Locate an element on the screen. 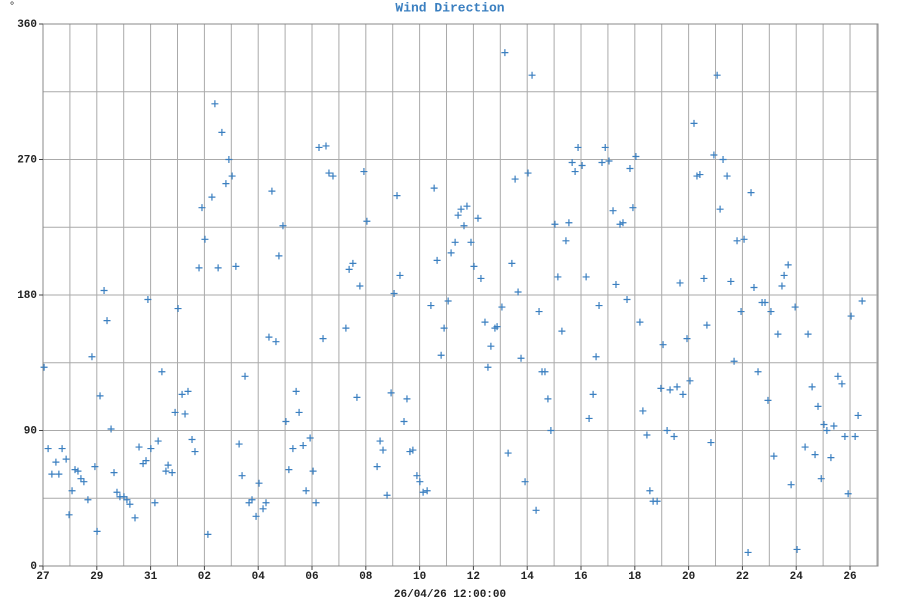 This screenshot has width=900, height=600. y-tick-label: 270 is located at coordinates (27, 160).